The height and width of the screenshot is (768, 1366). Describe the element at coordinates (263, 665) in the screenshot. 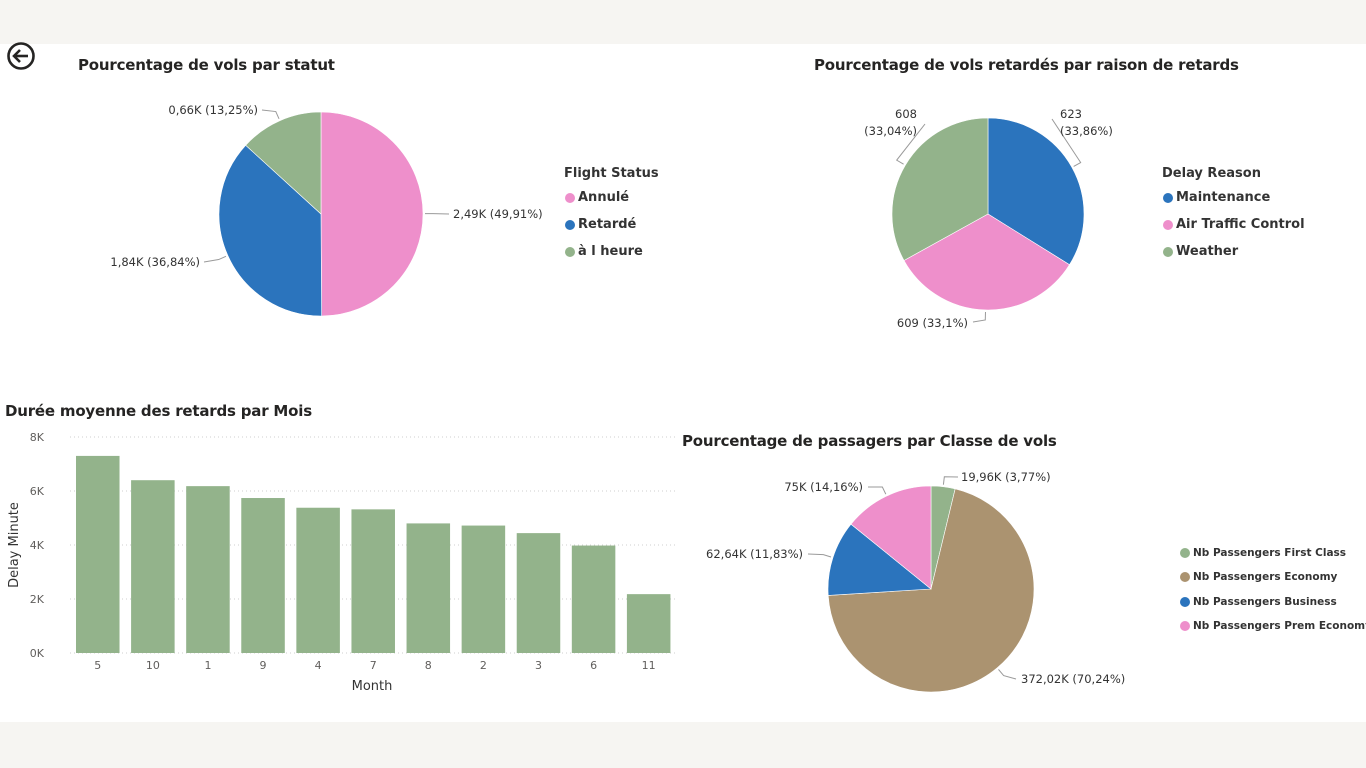

I see `x-tick-label-9: 9` at that location.